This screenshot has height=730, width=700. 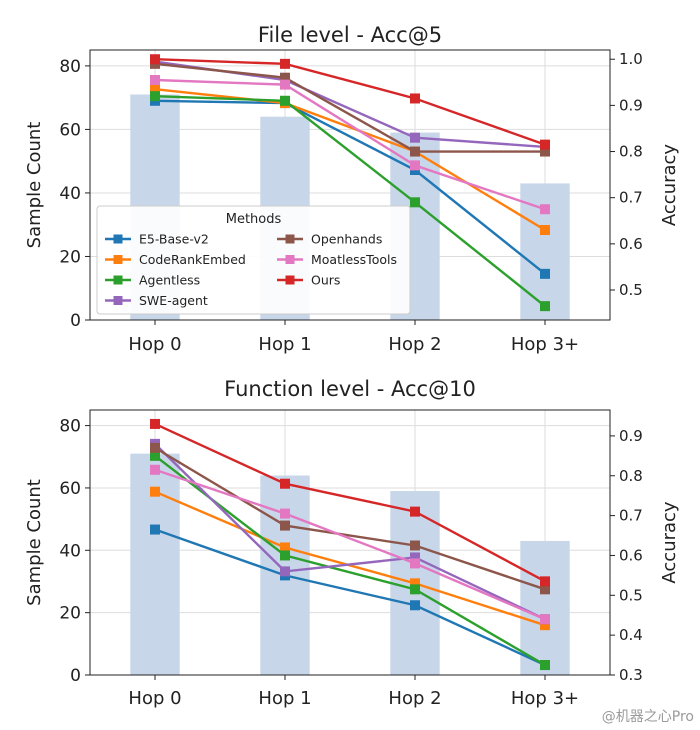 I want to click on left-axis-tick-label: 60, so click(x=70, y=130).